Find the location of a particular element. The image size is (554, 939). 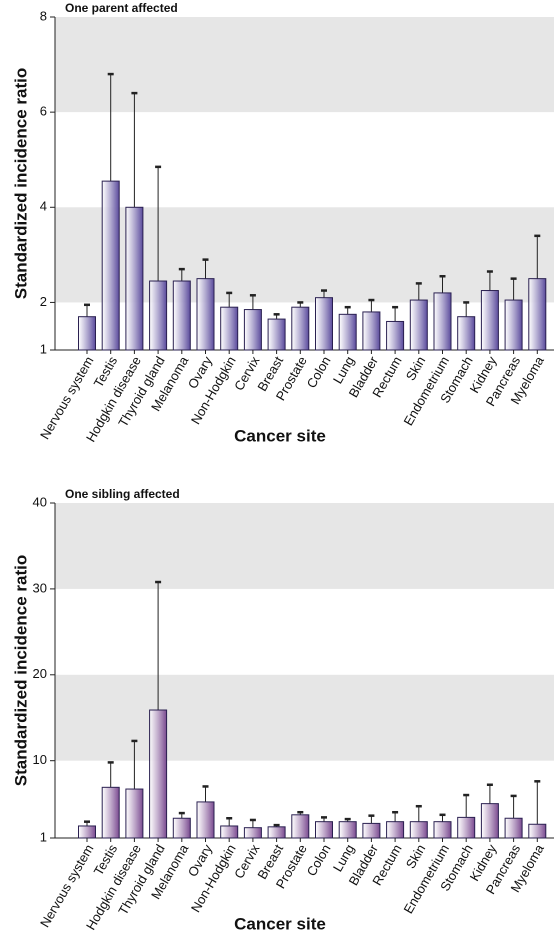

y-tick-label: 6 is located at coordinates (43, 111).